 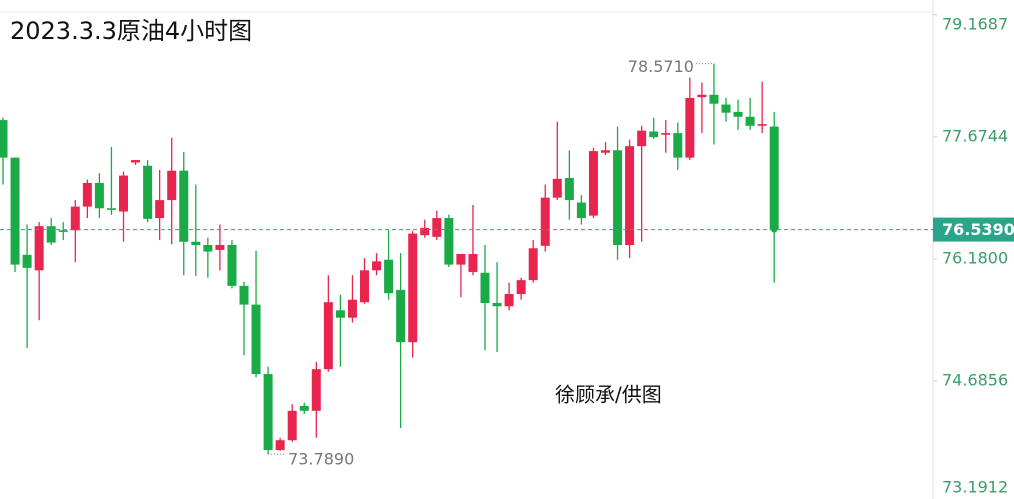 What do you see at coordinates (661, 66) in the screenshot?
I see `high-label: 78.5710` at bounding box center [661, 66].